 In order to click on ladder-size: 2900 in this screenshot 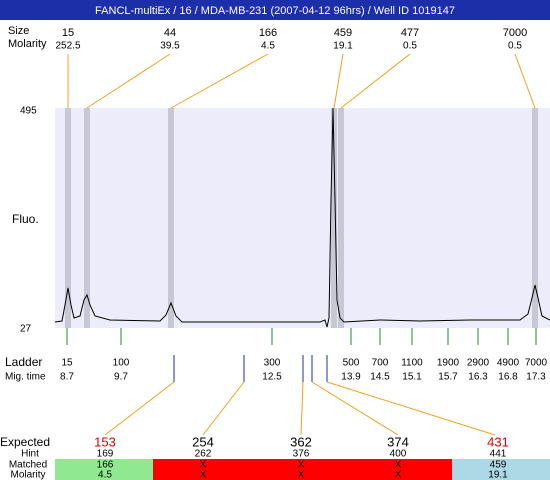, I will do `click(478, 363)`.